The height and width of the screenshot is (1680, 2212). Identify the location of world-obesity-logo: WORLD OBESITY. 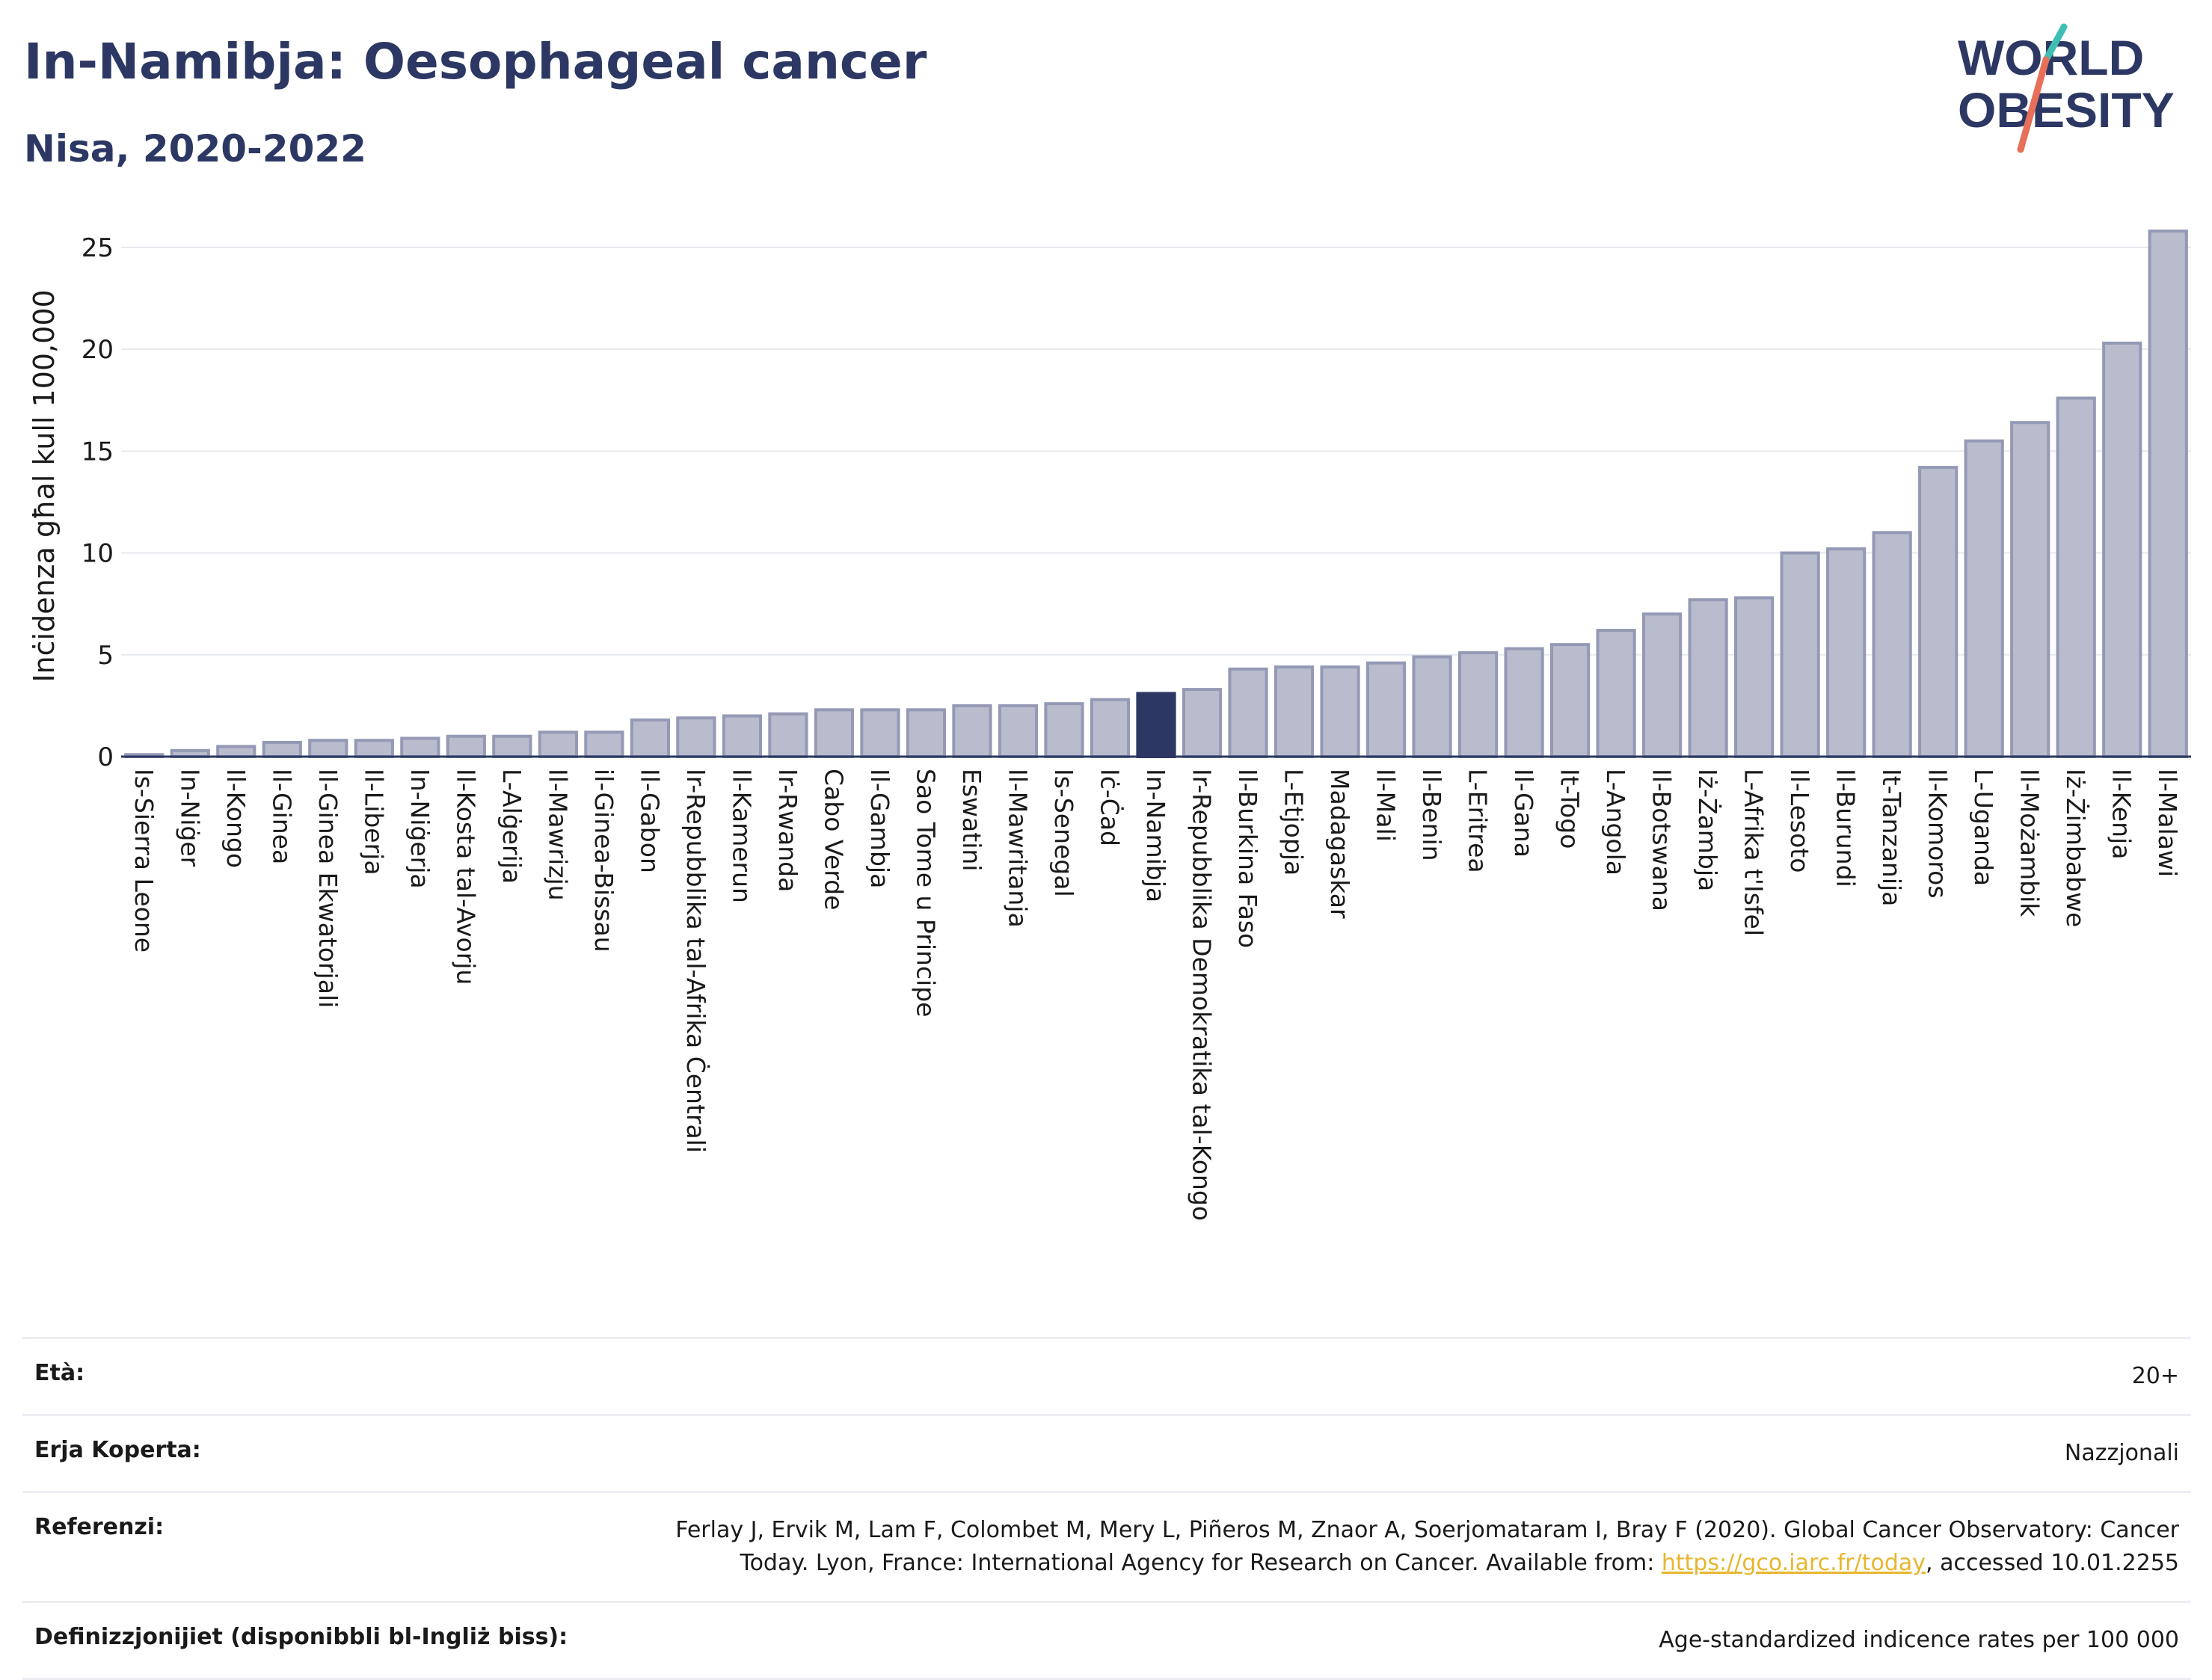
(2066, 88).